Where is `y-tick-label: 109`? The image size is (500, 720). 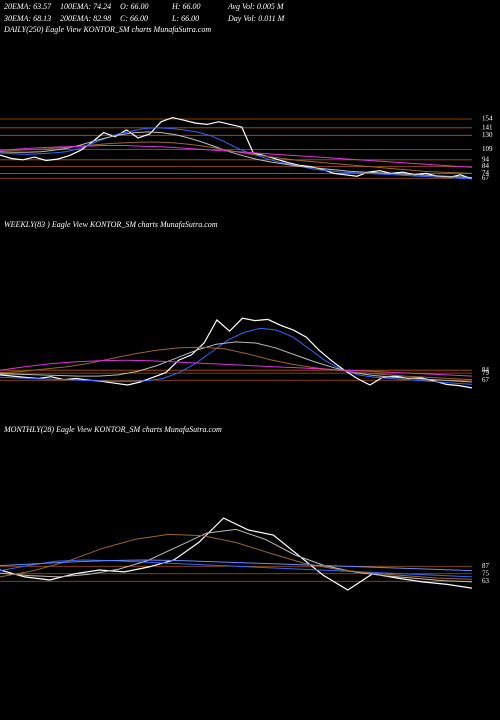
y-tick-label: 109 is located at coordinates (487, 149).